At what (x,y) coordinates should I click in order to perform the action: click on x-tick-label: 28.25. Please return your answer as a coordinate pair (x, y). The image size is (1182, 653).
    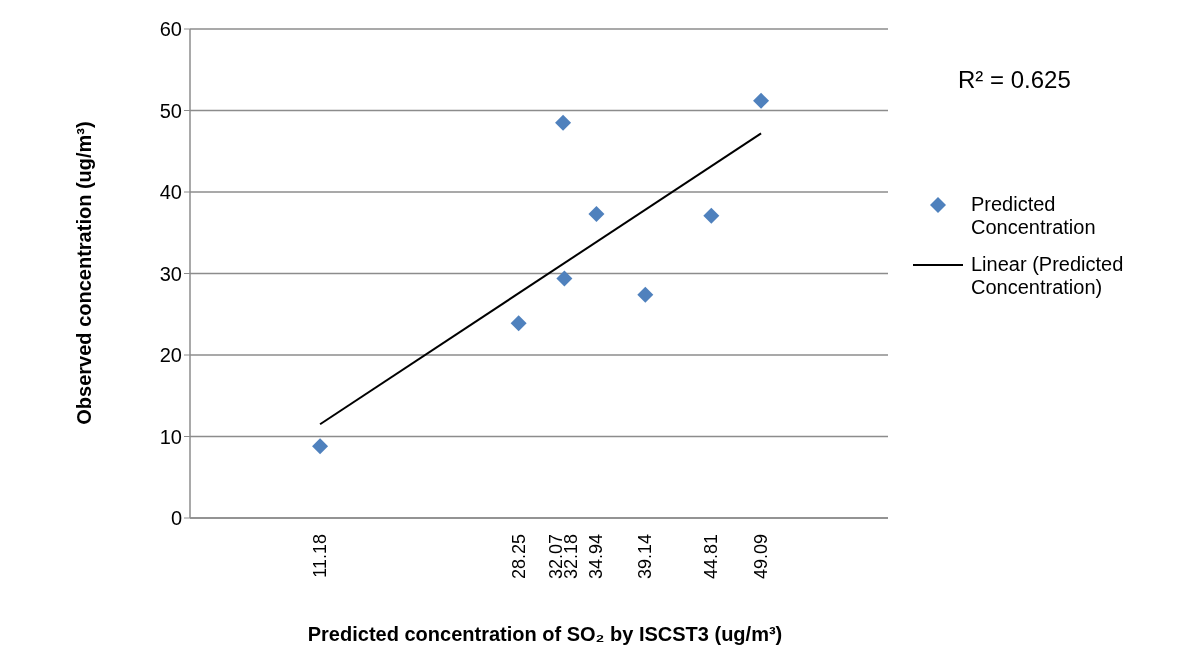
    Looking at the image, I should click on (518, 557).